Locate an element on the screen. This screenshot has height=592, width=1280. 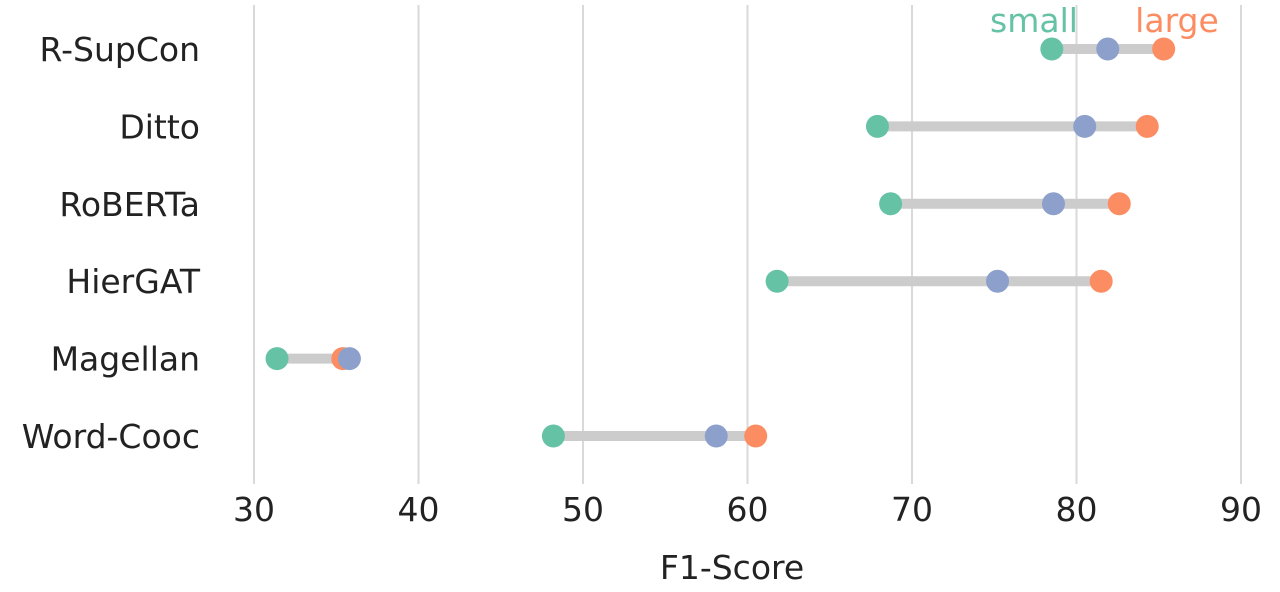
category-label: Ditto is located at coordinates (159, 126).